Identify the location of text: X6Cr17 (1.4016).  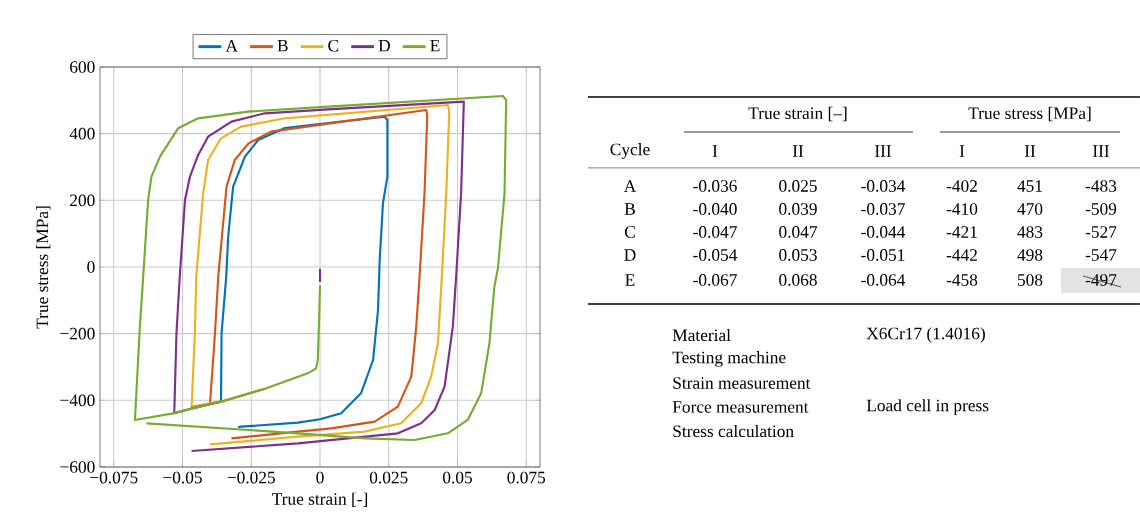
(925, 335).